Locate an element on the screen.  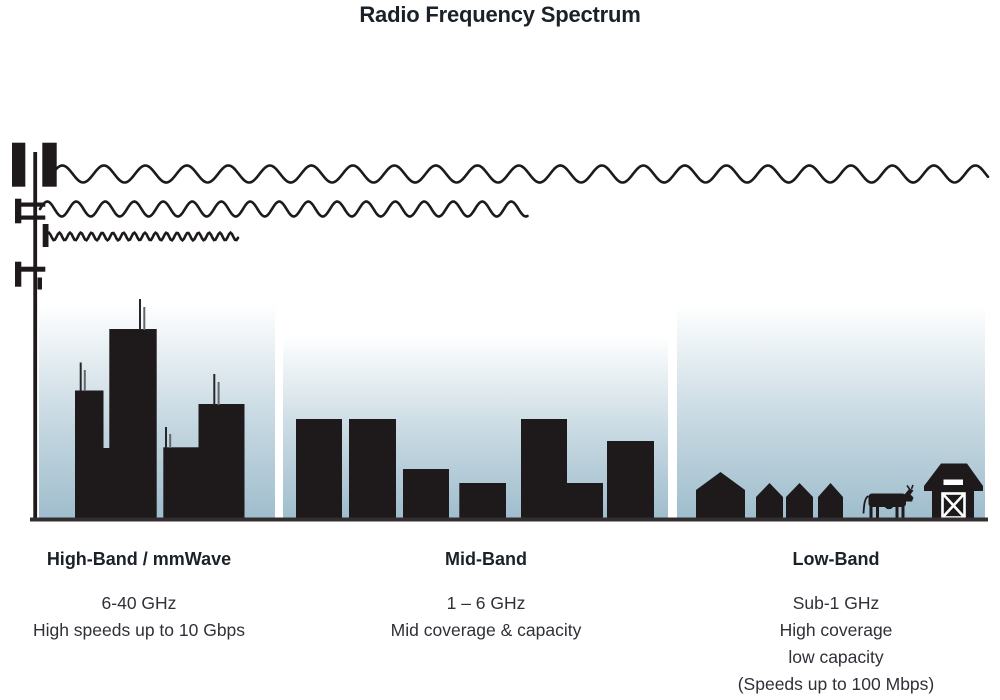
tower-antenna-panel-low-left is located at coordinates (18, 274).